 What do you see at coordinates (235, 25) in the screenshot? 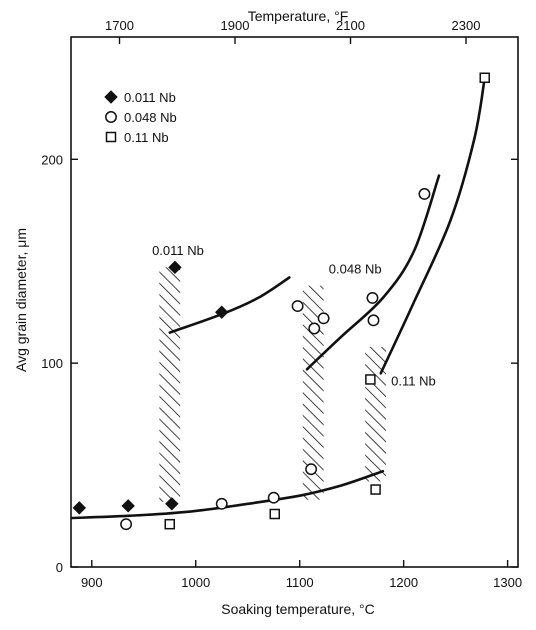
I see `x2-tick-label-2: 1900` at bounding box center [235, 25].